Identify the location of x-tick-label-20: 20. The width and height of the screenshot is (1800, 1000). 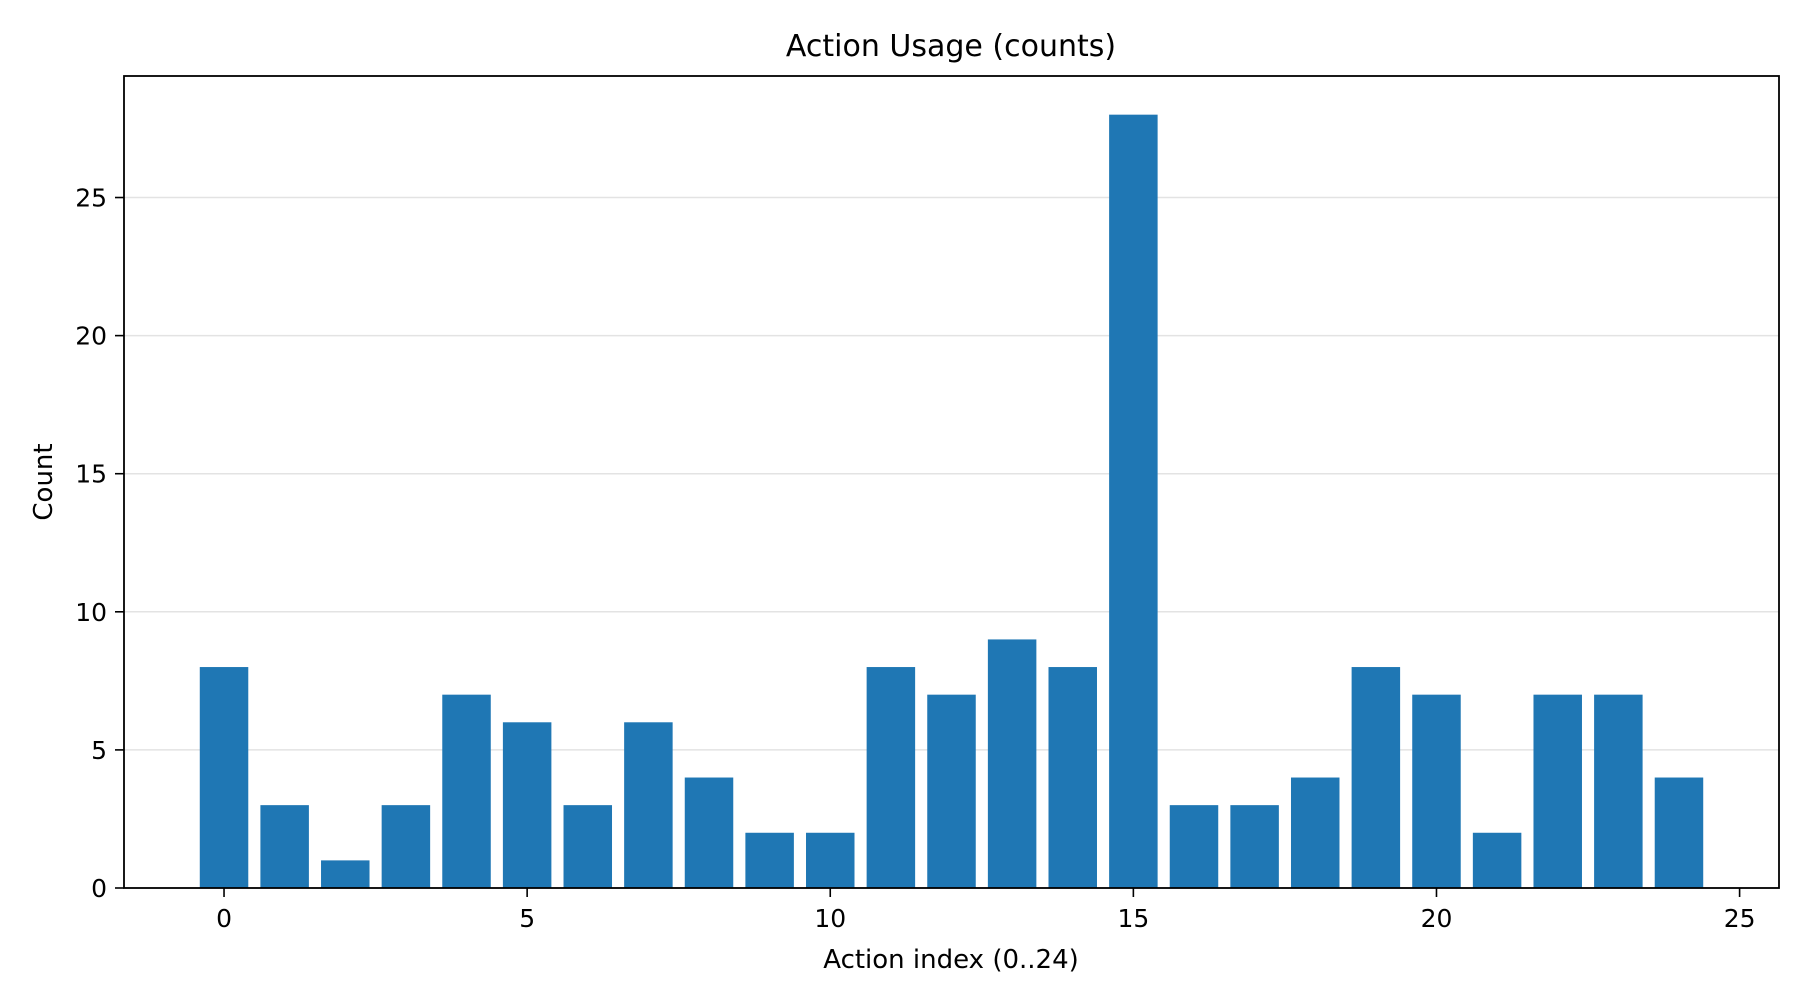
(1437, 918).